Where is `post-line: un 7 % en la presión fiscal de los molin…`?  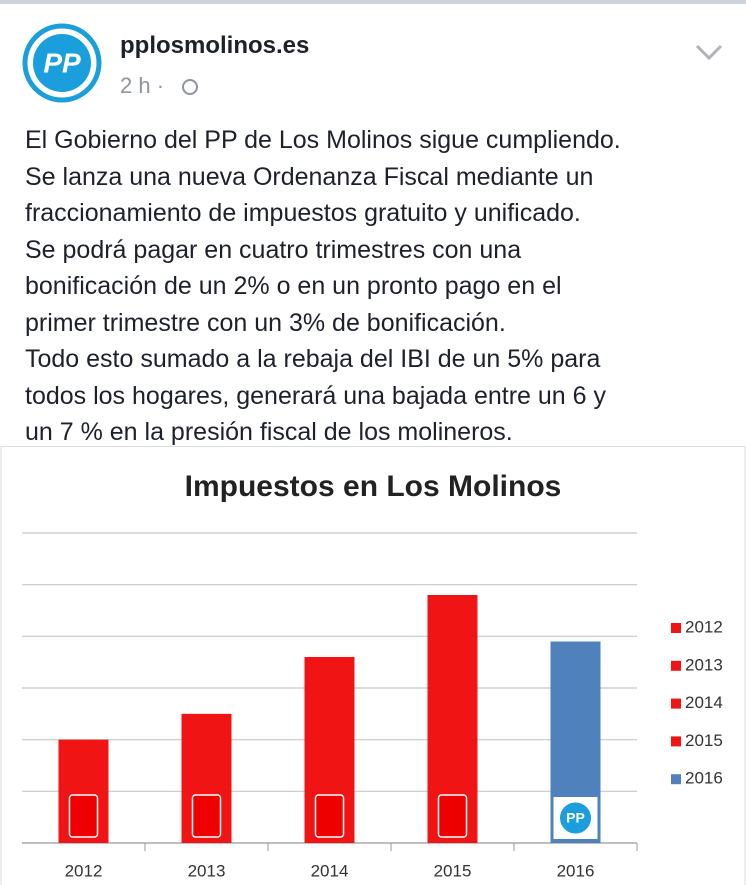
post-line: un 7 % en la presión fiscal de los molin… is located at coordinates (269, 432).